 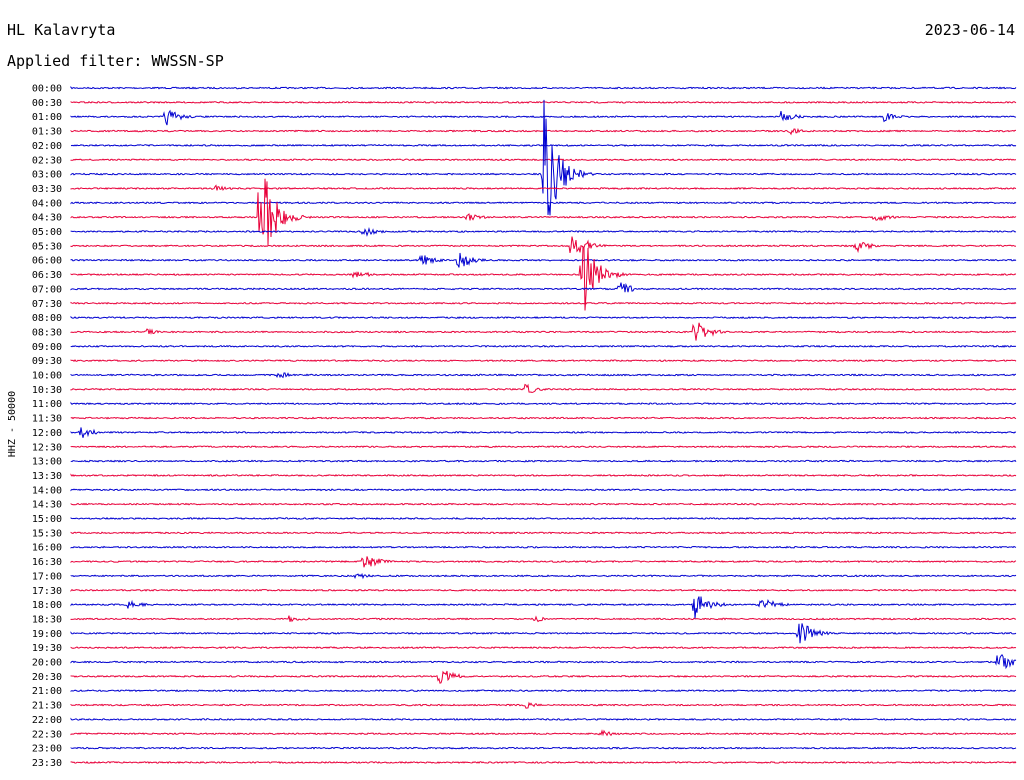 What do you see at coordinates (47, 189) in the screenshot?
I see `row-time-label: 03:30` at bounding box center [47, 189].